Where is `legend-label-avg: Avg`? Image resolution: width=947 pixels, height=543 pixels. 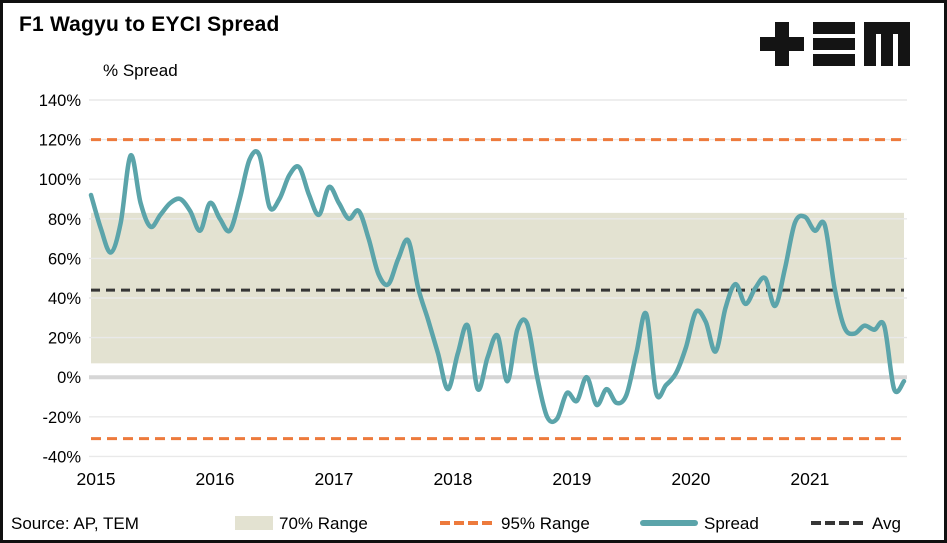 legend-label-avg: Avg is located at coordinates (886, 523).